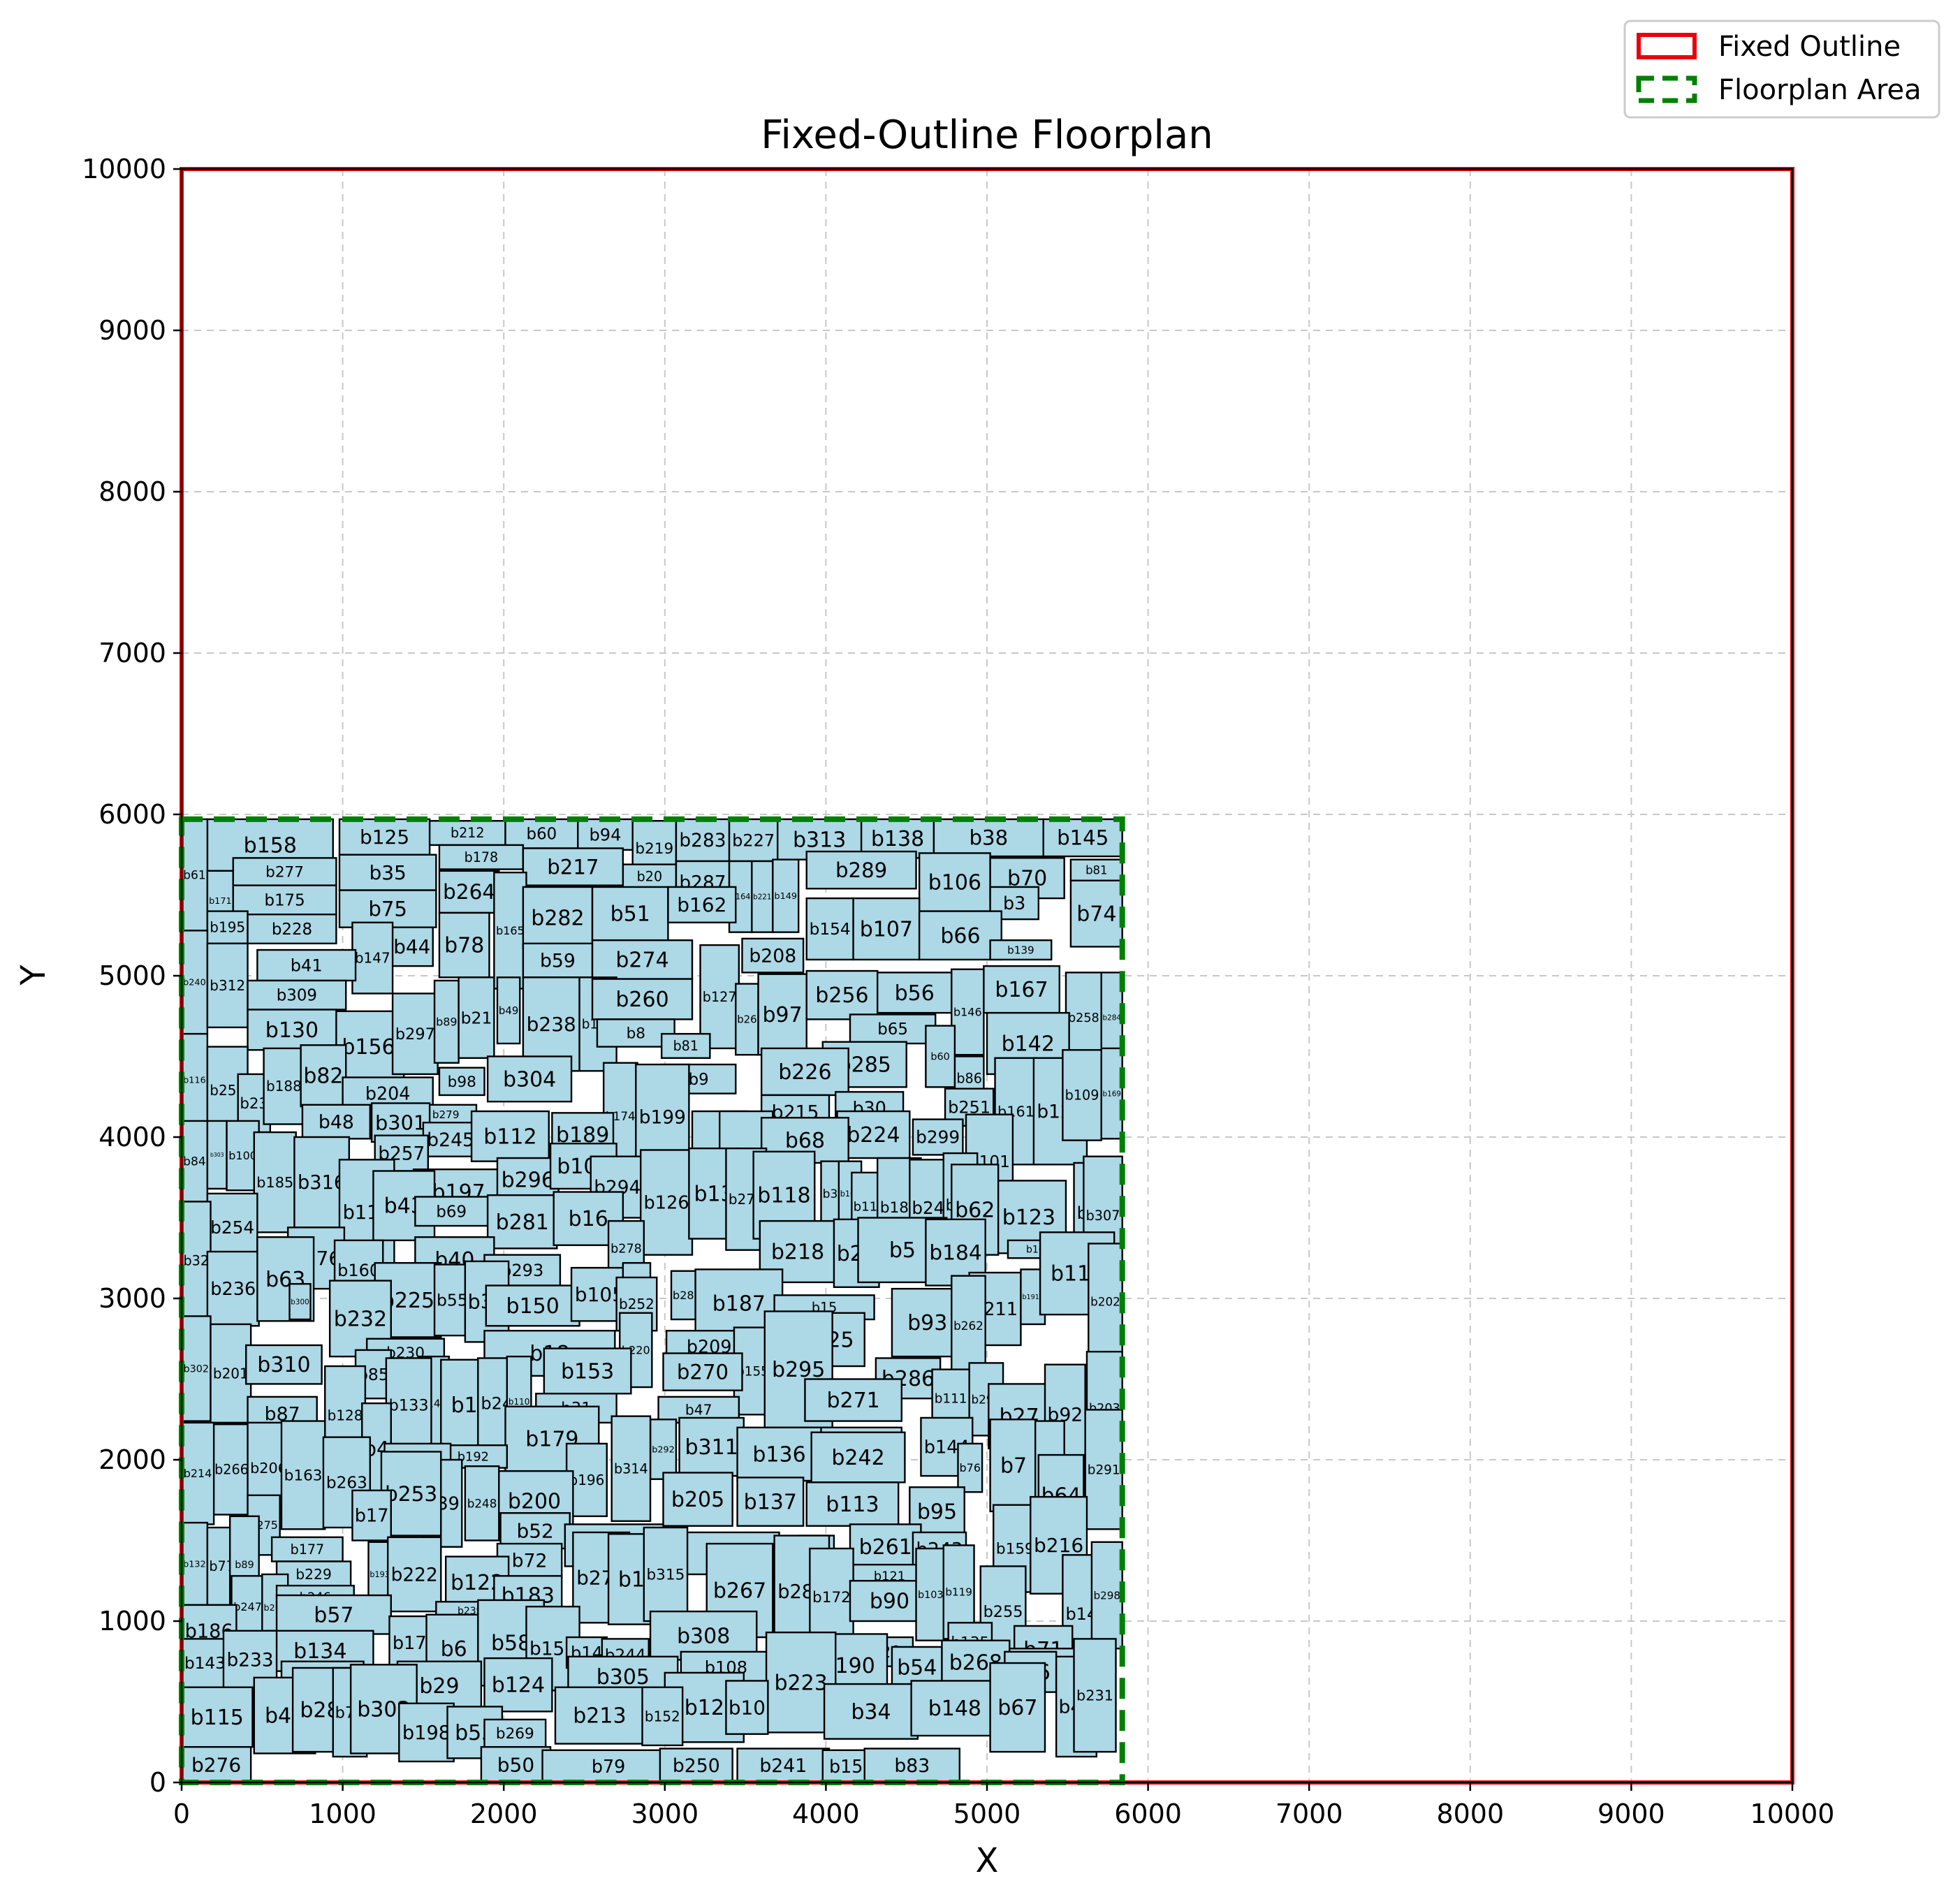 The image size is (1960, 1897). I want to click on block-b60b: b60, so click(940, 1056).